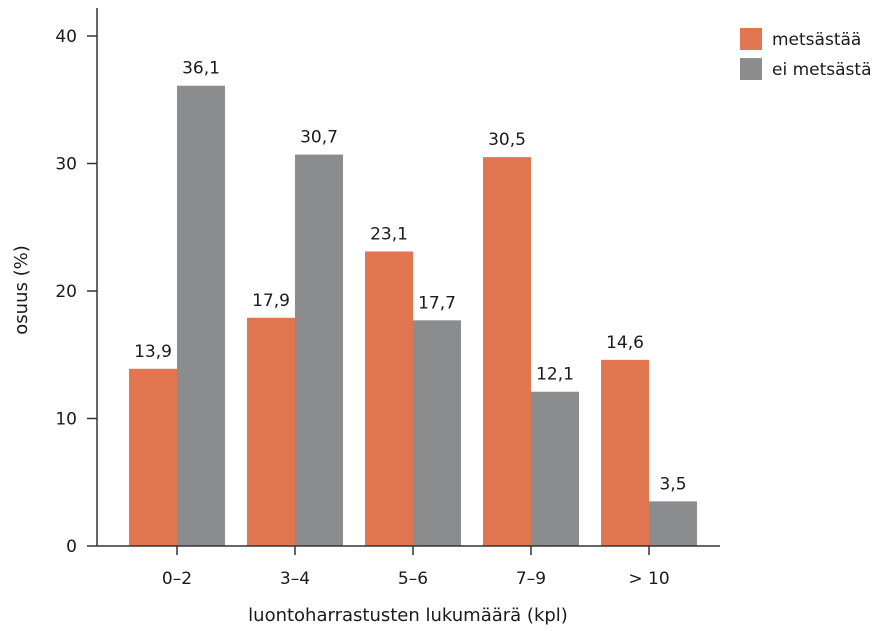 This screenshot has width=890, height=631. Describe the element at coordinates (319, 138) in the screenshot. I see `bar-value-label: 30,7` at that location.